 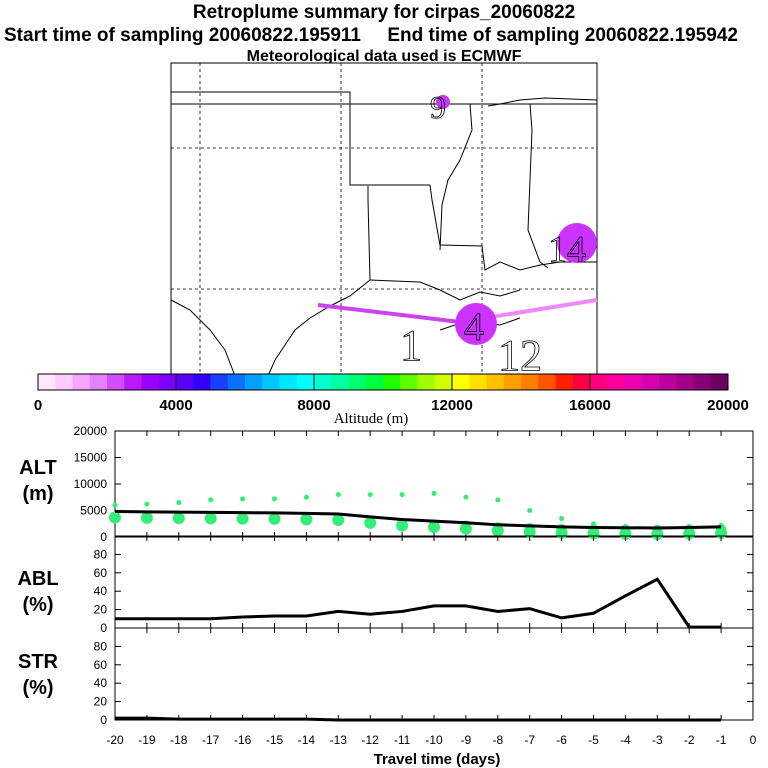 I want to click on x-tick-label: -14, so click(x=307, y=740).